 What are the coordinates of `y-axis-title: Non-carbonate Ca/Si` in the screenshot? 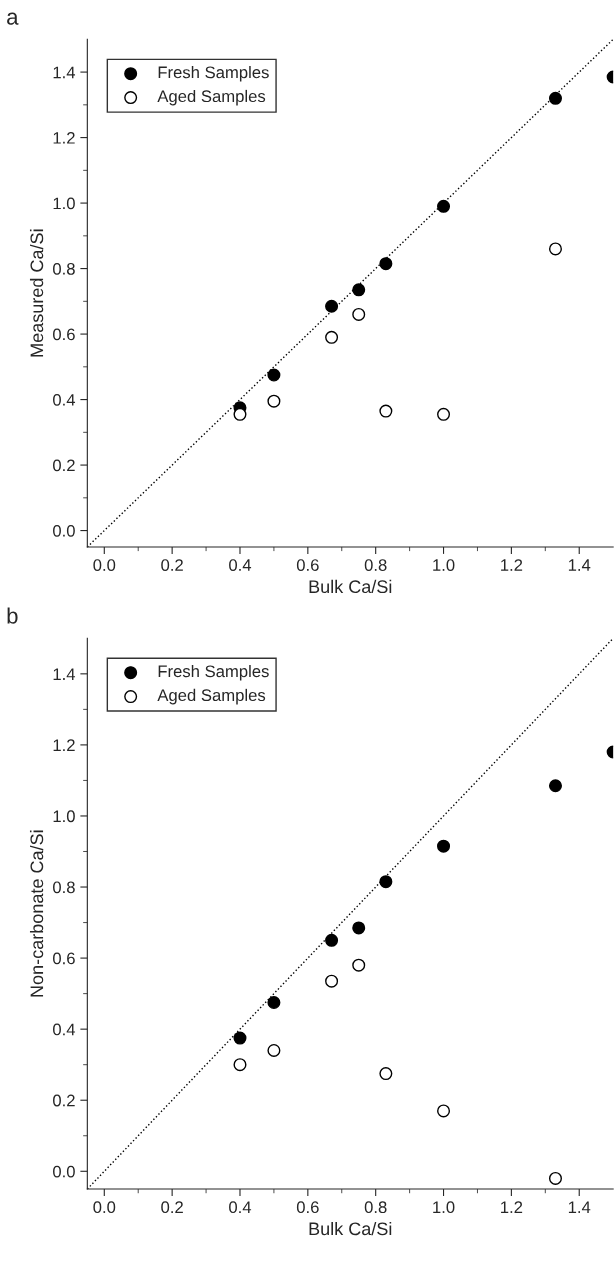 It's located at (36, 913).